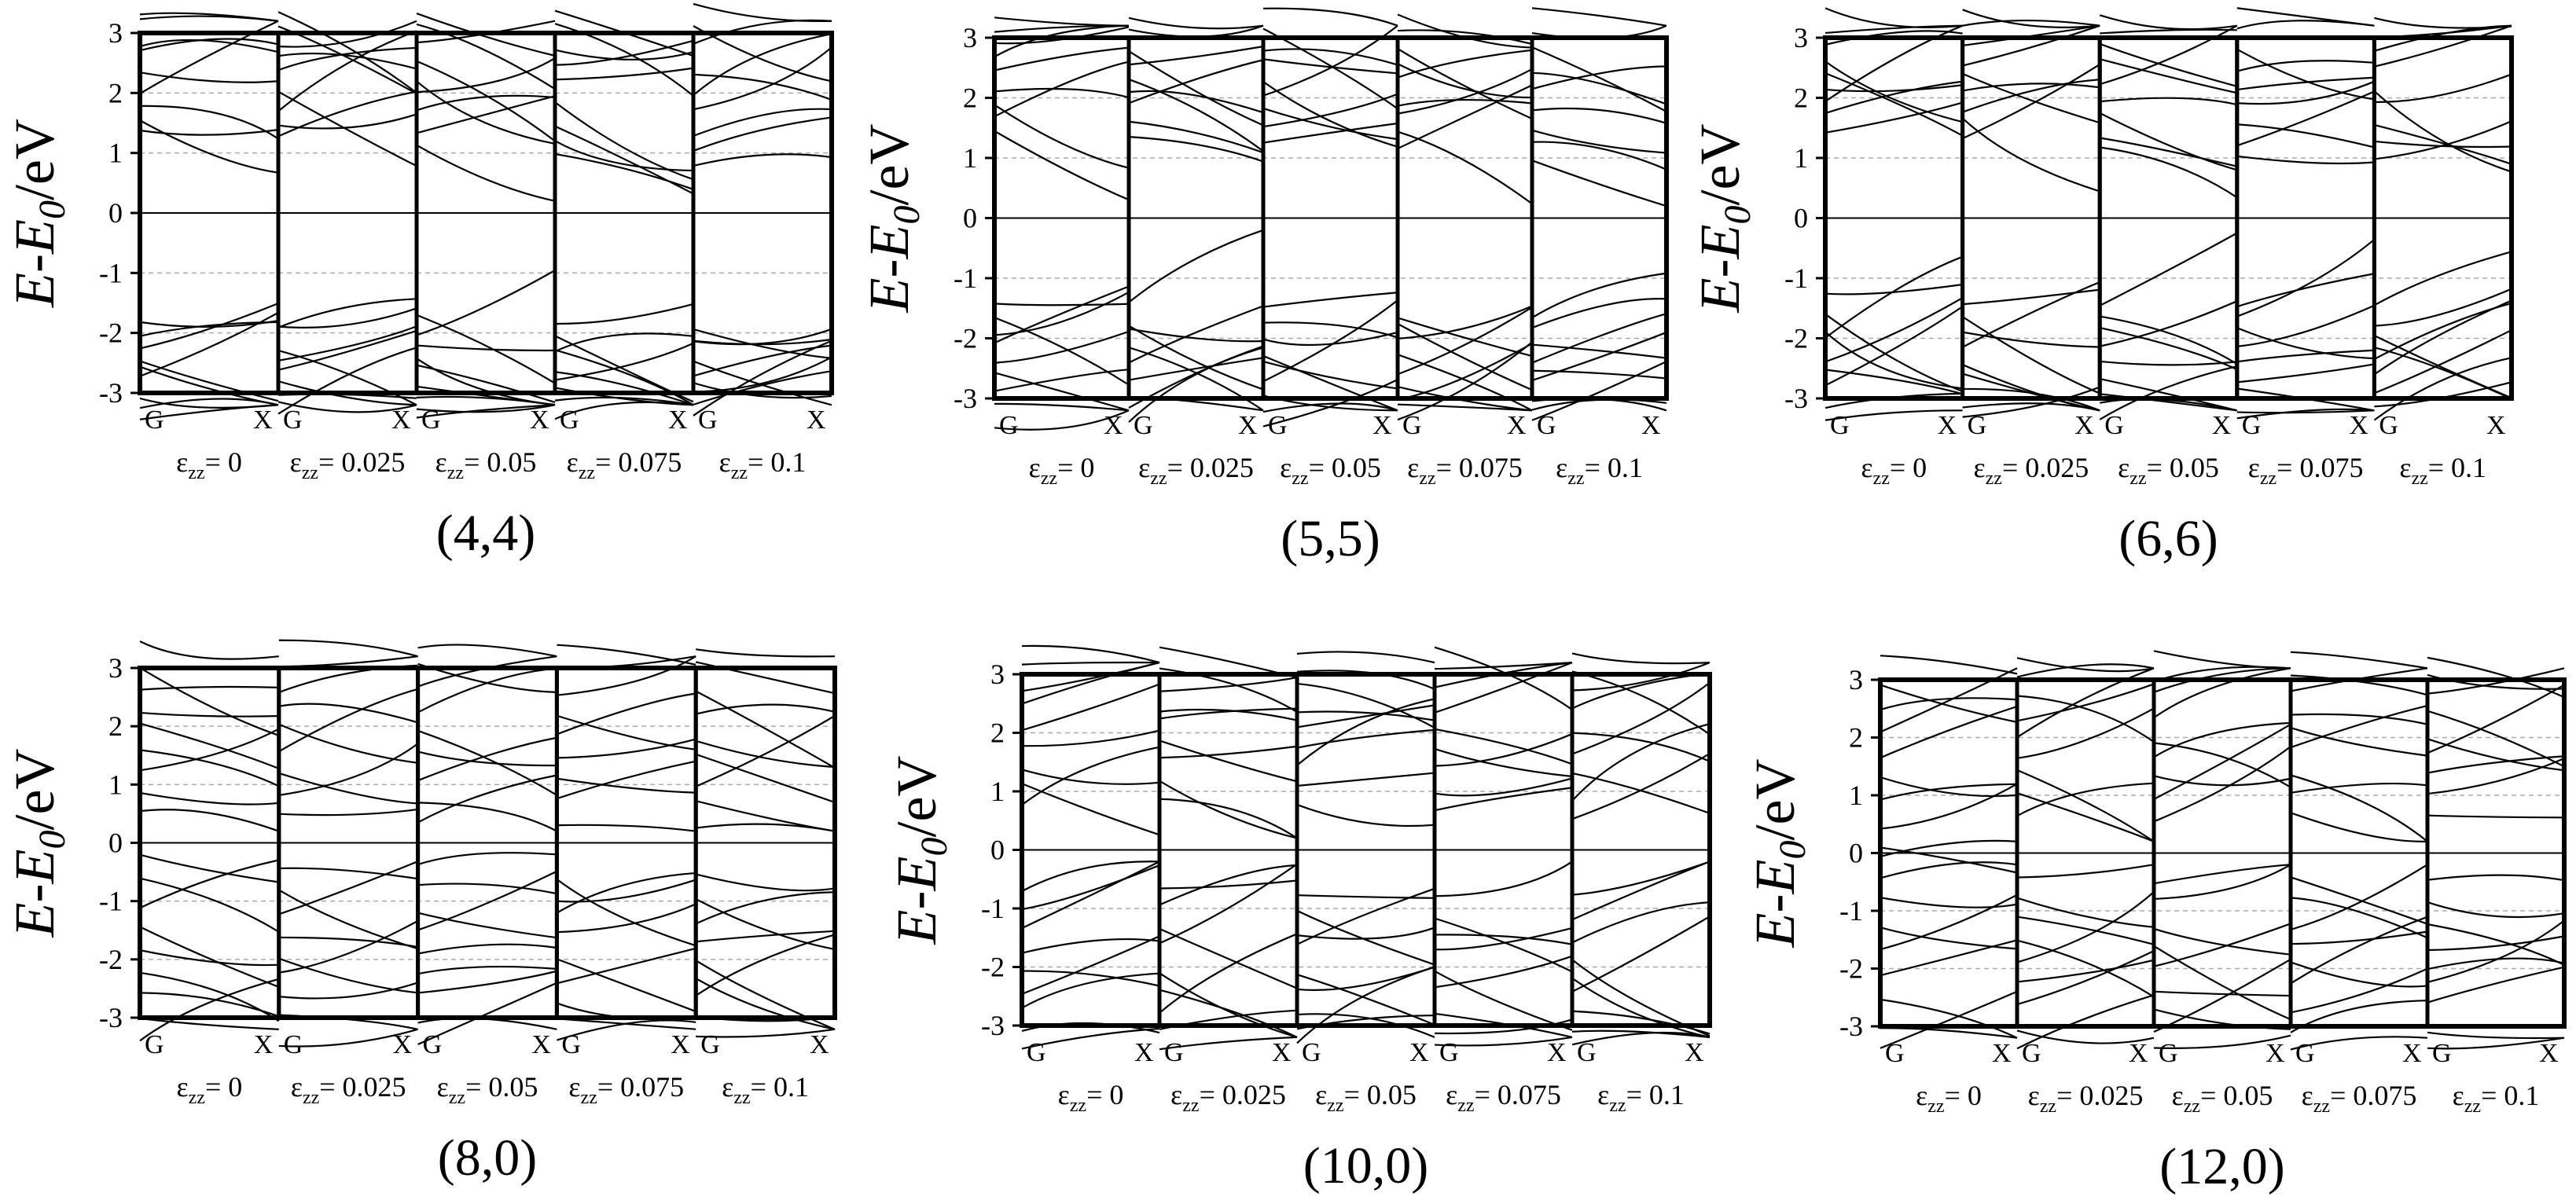 This screenshot has width=2576, height=1200. Describe the element at coordinates (970, 158) in the screenshot. I see `y-tick-label: 1` at that location.